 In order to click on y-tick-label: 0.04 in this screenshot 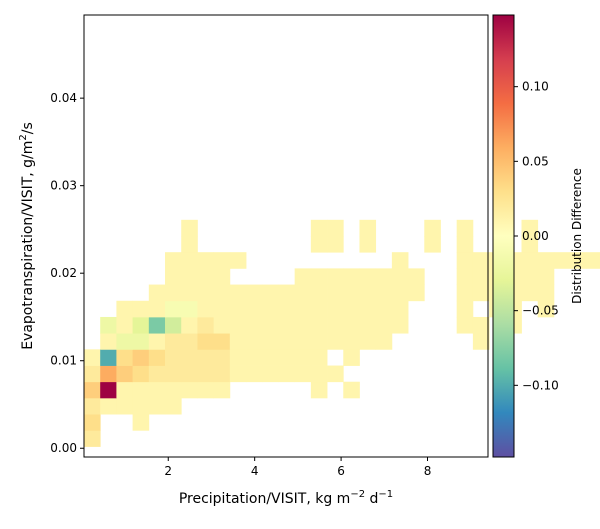, I will do `click(63, 98)`.